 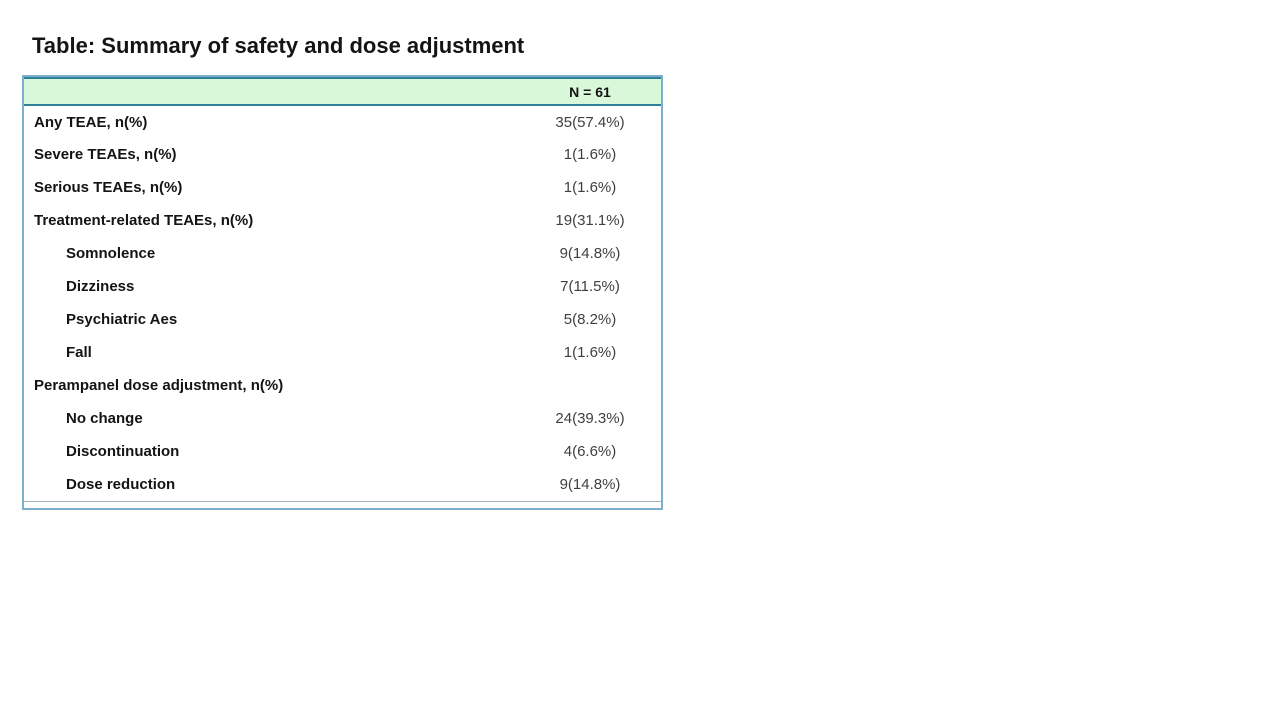 I want to click on row-label: Treatment-related TEAEs, n(%), so click(x=271, y=220).